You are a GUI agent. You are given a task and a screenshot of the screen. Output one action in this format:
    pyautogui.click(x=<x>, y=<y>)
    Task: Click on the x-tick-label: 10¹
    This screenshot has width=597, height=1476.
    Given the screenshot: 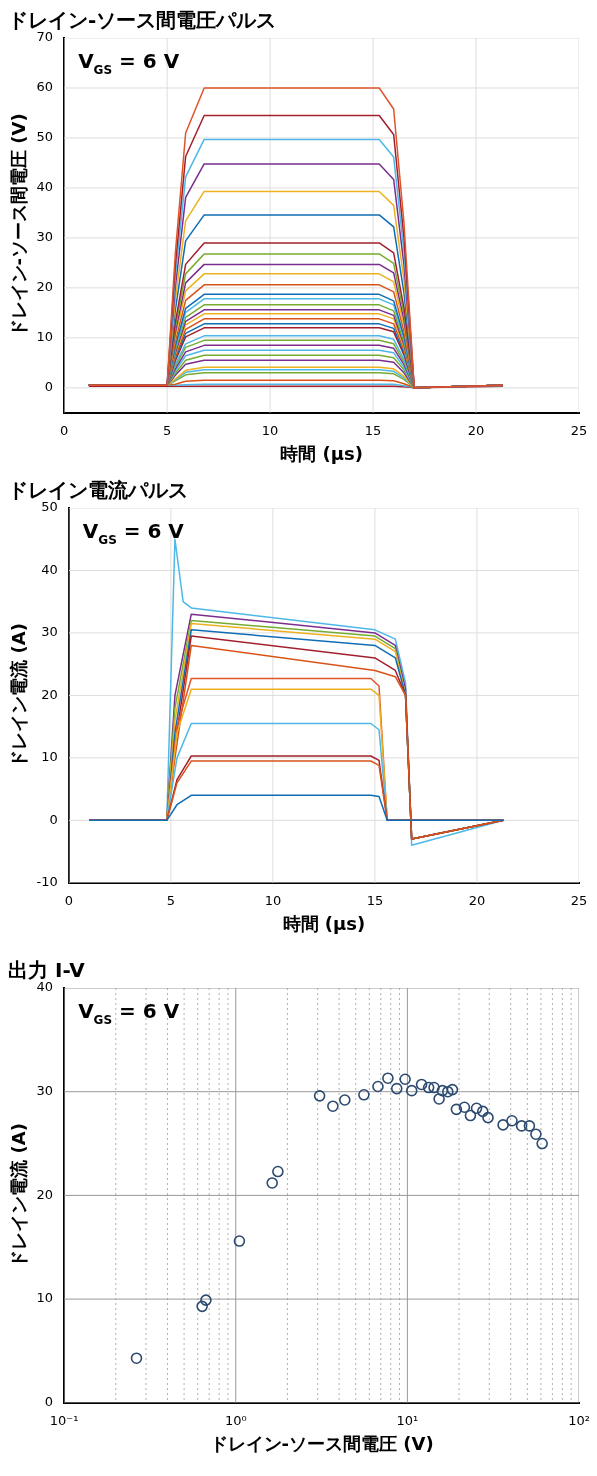 What is the action you would take?
    pyautogui.click(x=407, y=1420)
    